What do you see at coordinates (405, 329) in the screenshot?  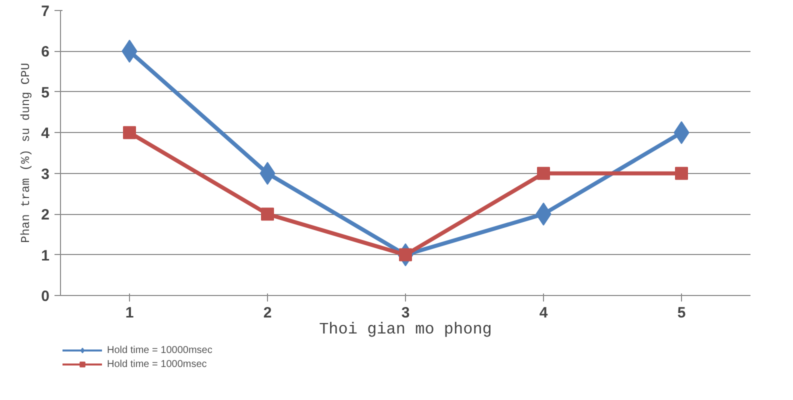 I see `x-axis-title: Thoi gian mo phong` at bounding box center [405, 329].